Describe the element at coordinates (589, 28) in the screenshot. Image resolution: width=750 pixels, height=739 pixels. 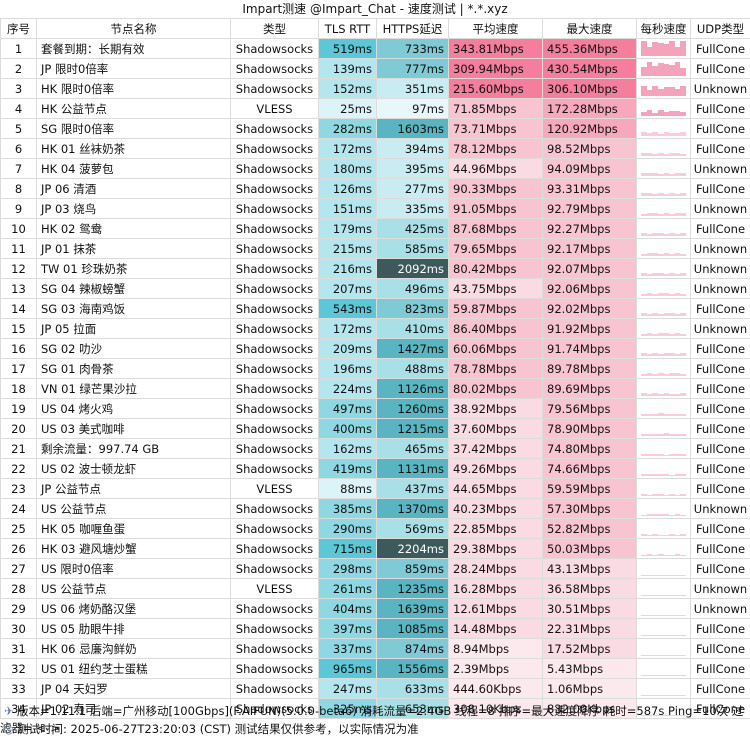
I see `header-cell: 最大速度` at that location.